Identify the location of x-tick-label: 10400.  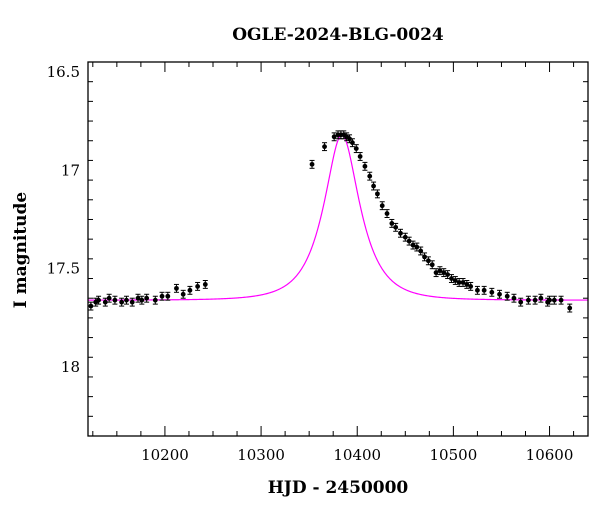
(357, 455).